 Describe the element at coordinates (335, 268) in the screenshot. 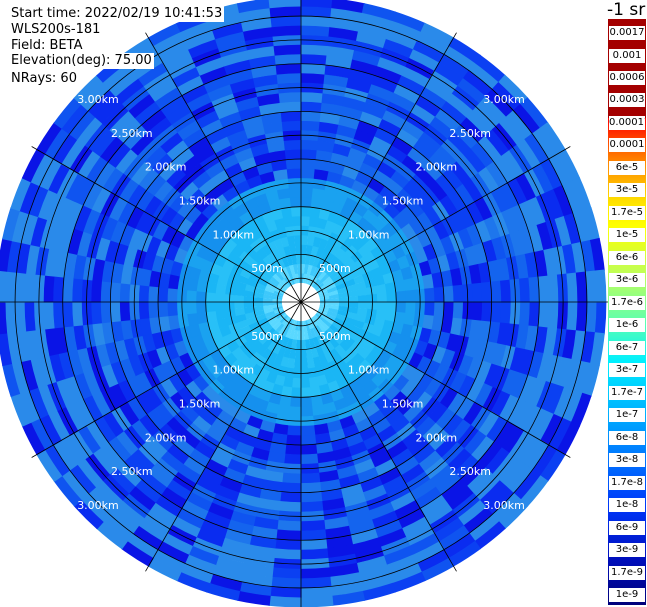

I see `range-label: 500m` at that location.